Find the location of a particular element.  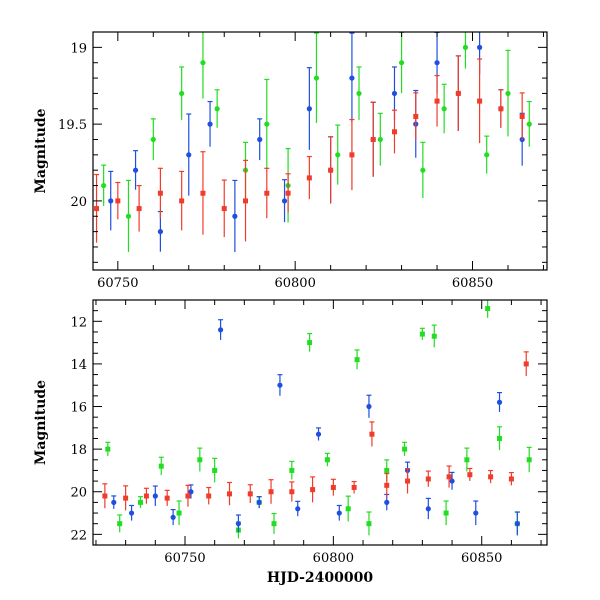

y-tick-label: 18 is located at coordinates (78, 450).